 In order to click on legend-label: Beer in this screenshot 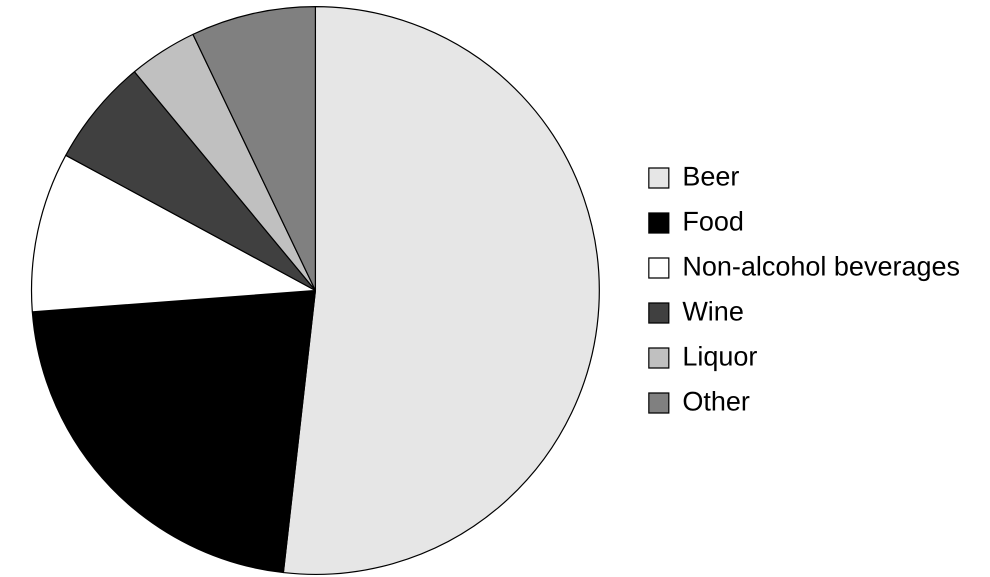, I will do `click(711, 176)`.